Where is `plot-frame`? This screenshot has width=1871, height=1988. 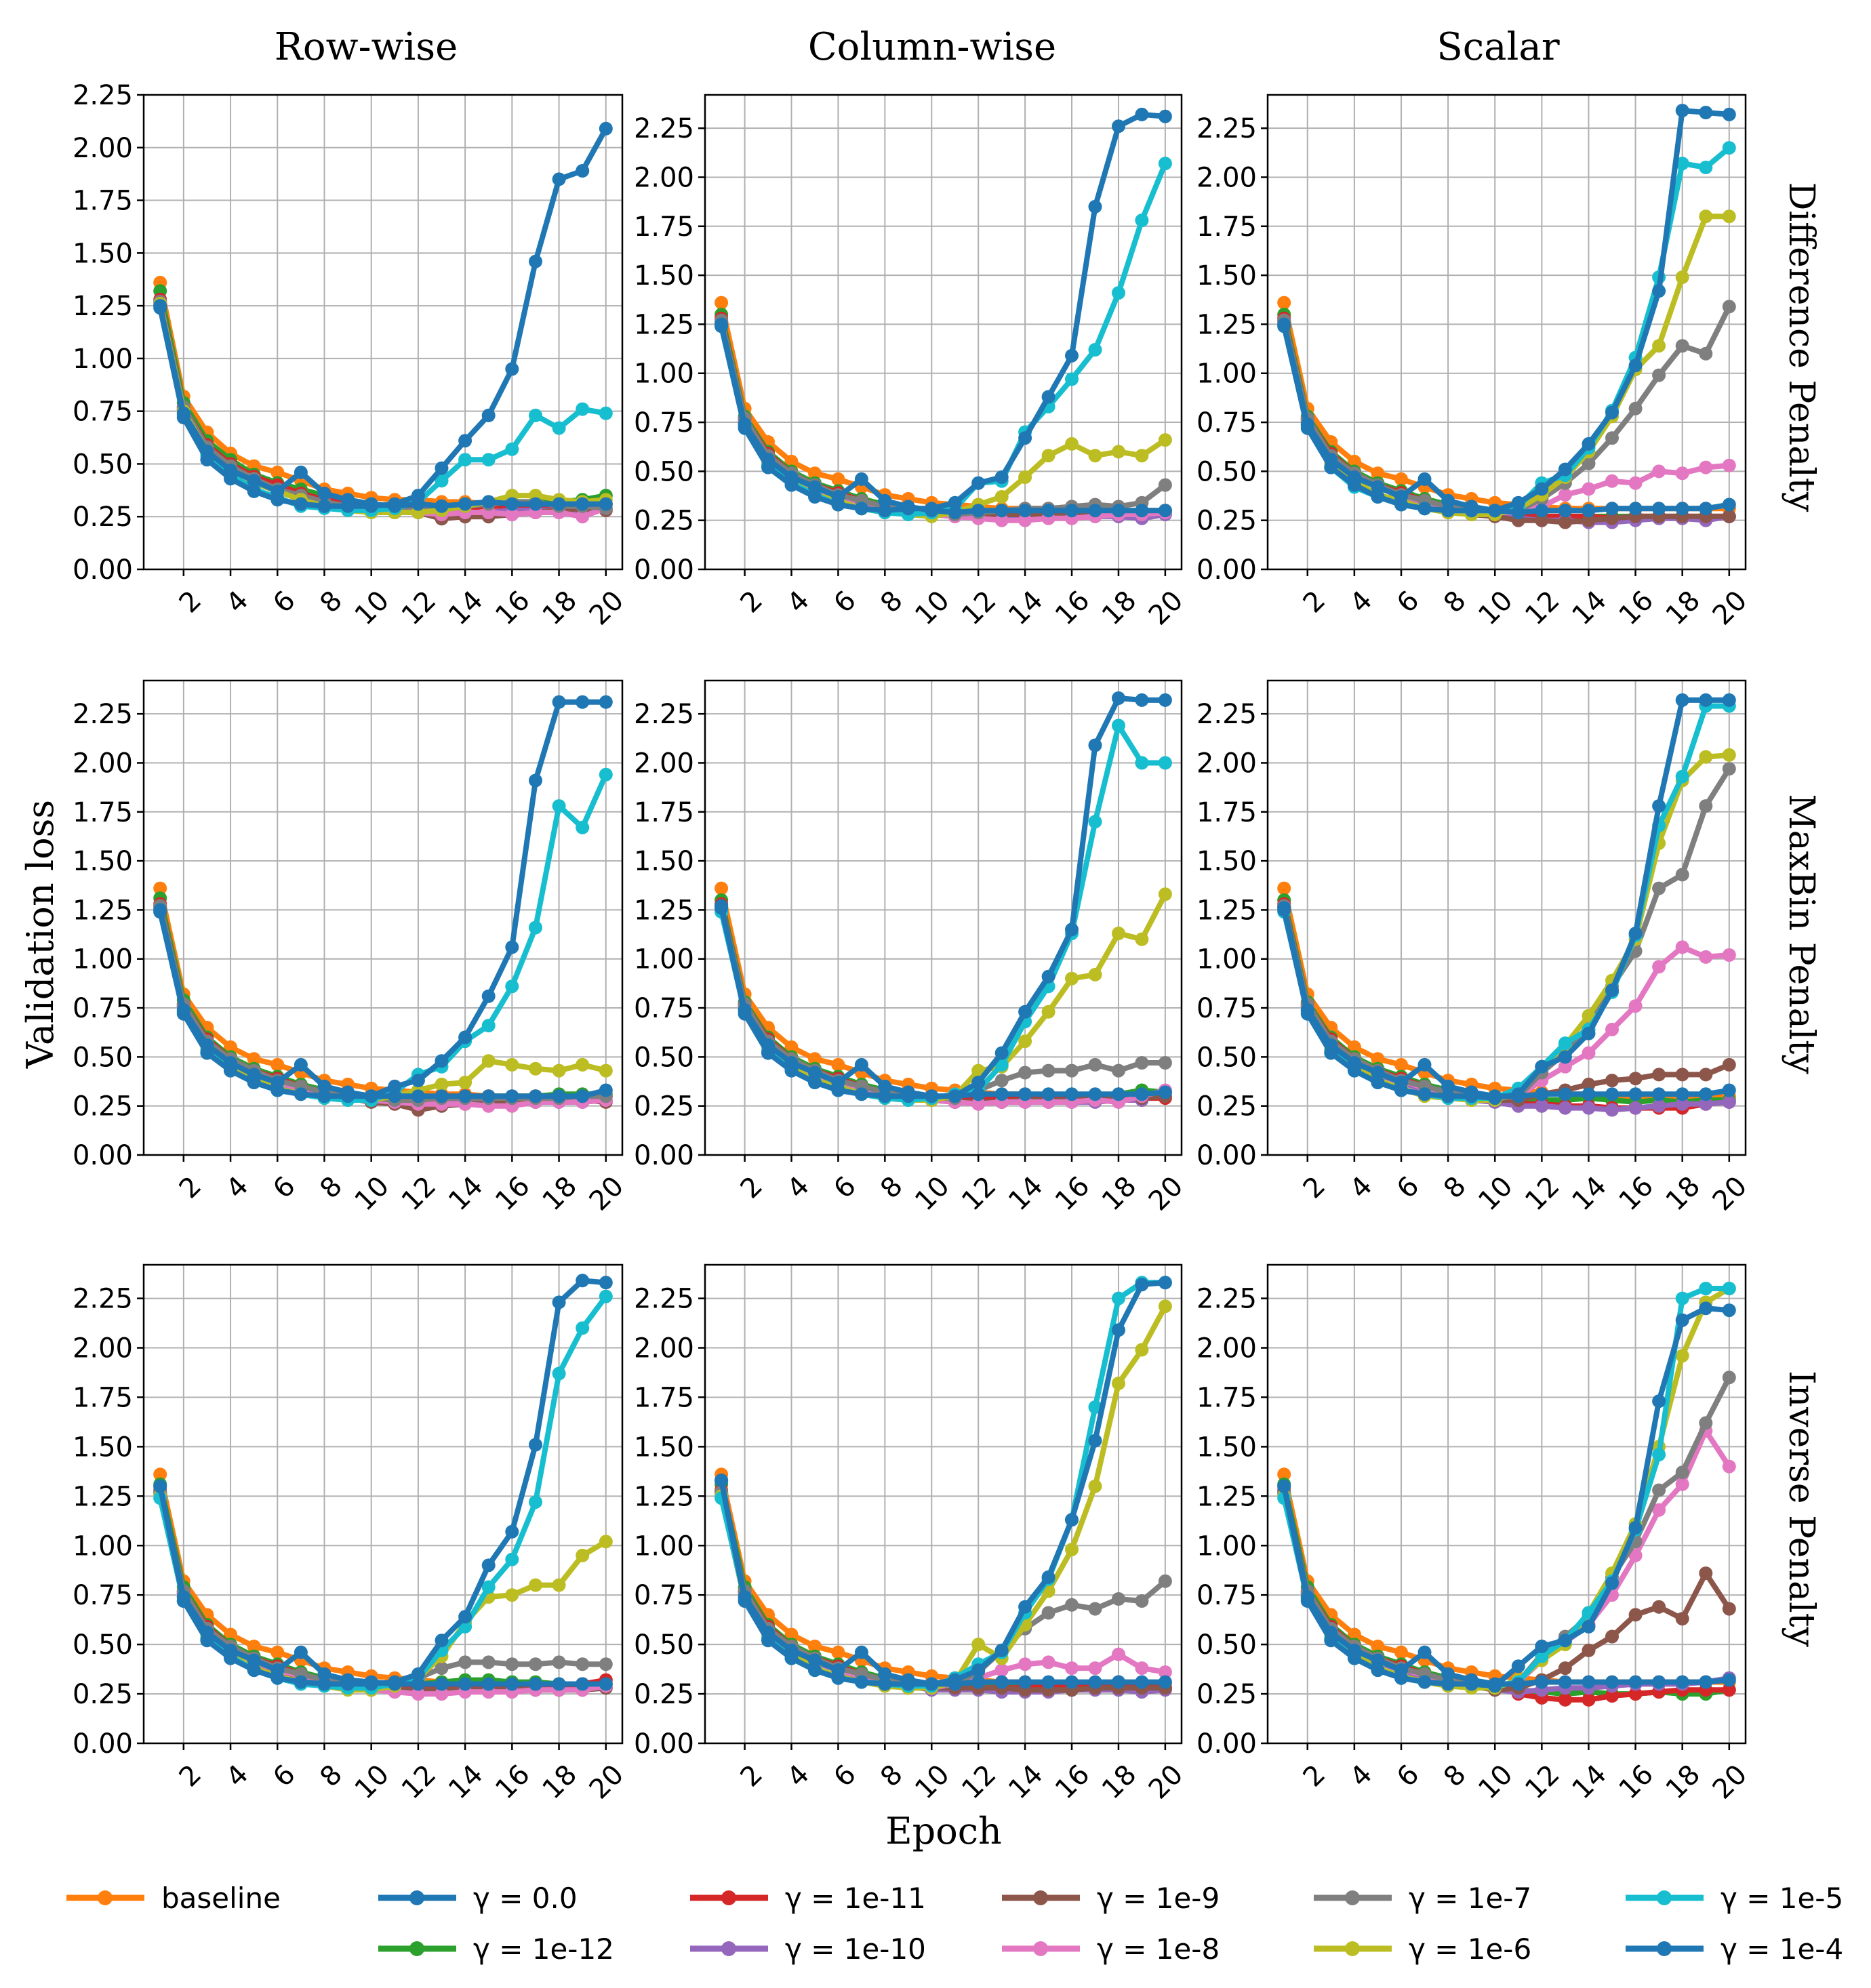 plot-frame is located at coordinates (943, 332).